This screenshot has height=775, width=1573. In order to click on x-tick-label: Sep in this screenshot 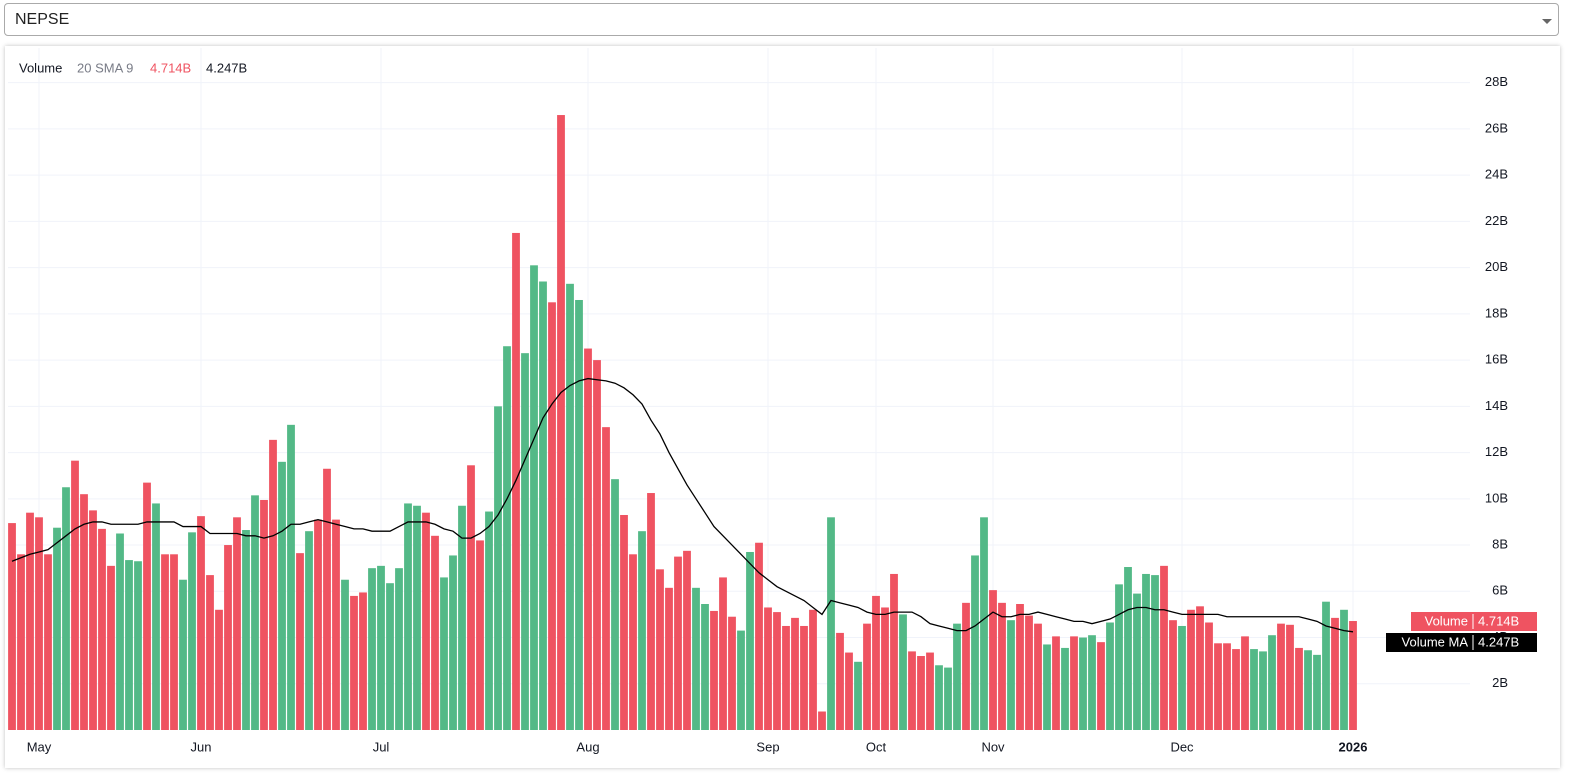, I will do `click(767, 746)`.